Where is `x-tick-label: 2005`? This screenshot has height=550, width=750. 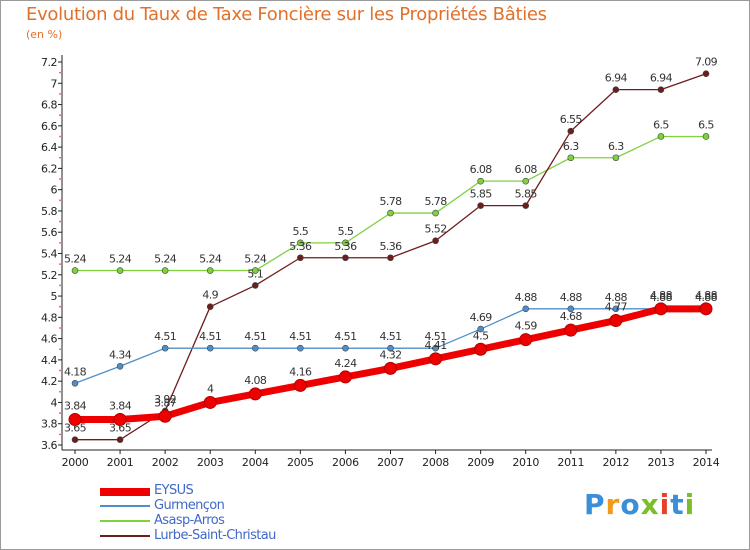 x-tick-label: 2005 is located at coordinates (300, 462).